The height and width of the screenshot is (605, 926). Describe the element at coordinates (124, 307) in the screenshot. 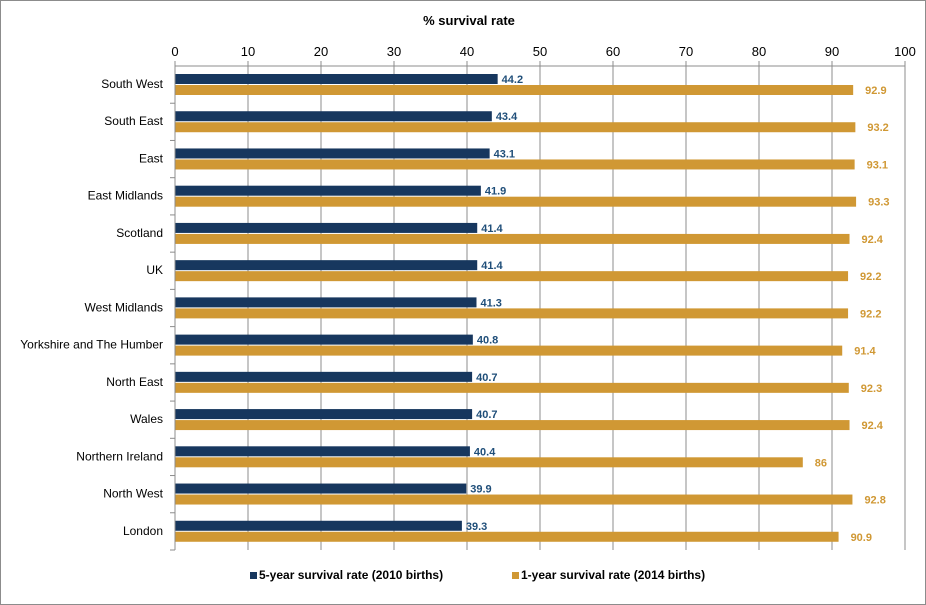

I see `category-label: West Midlands` at that location.